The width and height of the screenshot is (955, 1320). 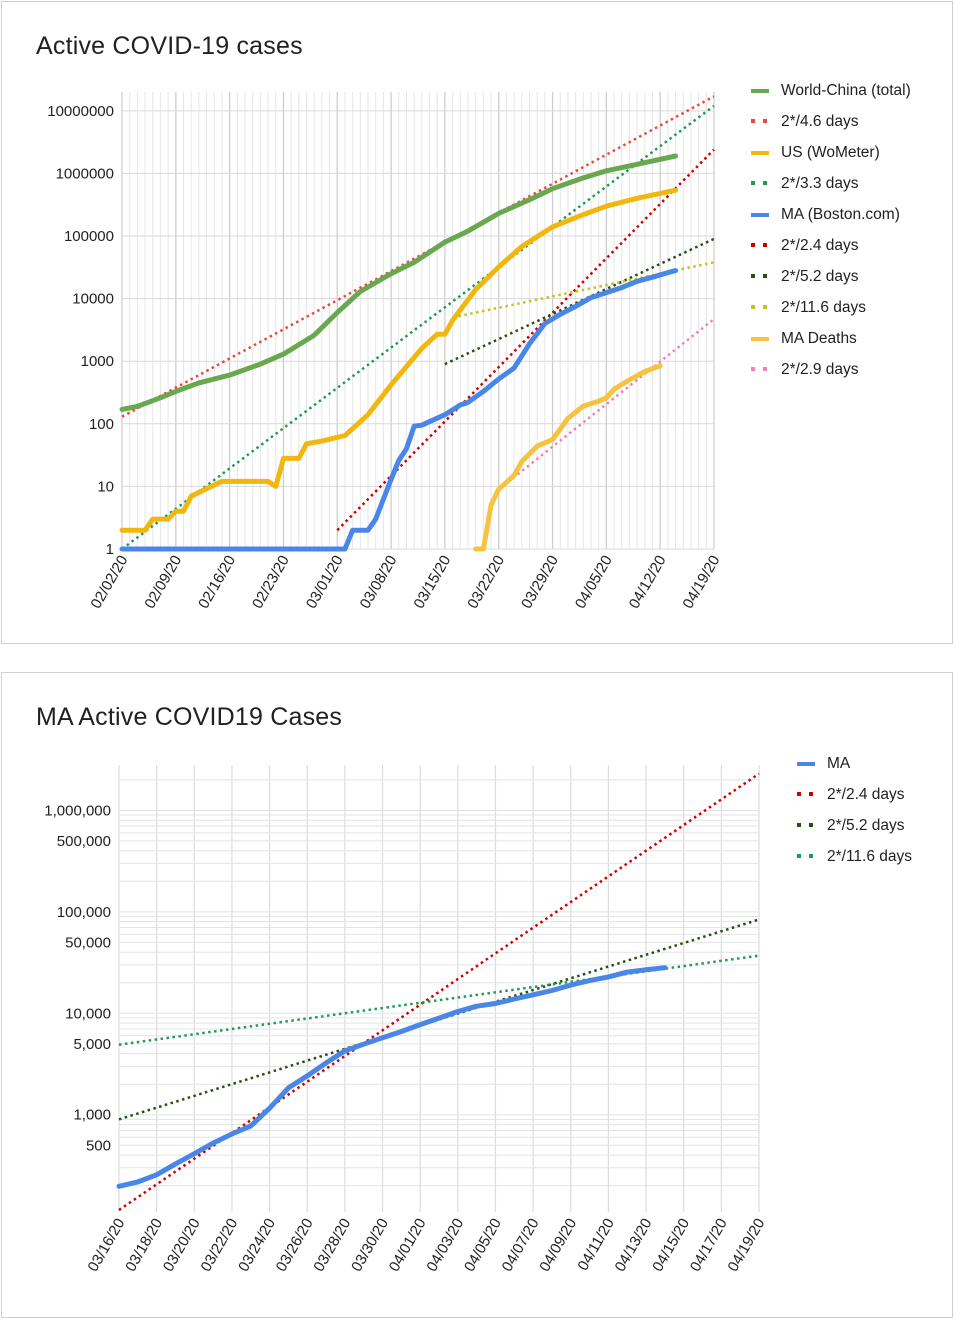 I want to click on x-tick-label: 02/09/20, so click(x=163, y=582).